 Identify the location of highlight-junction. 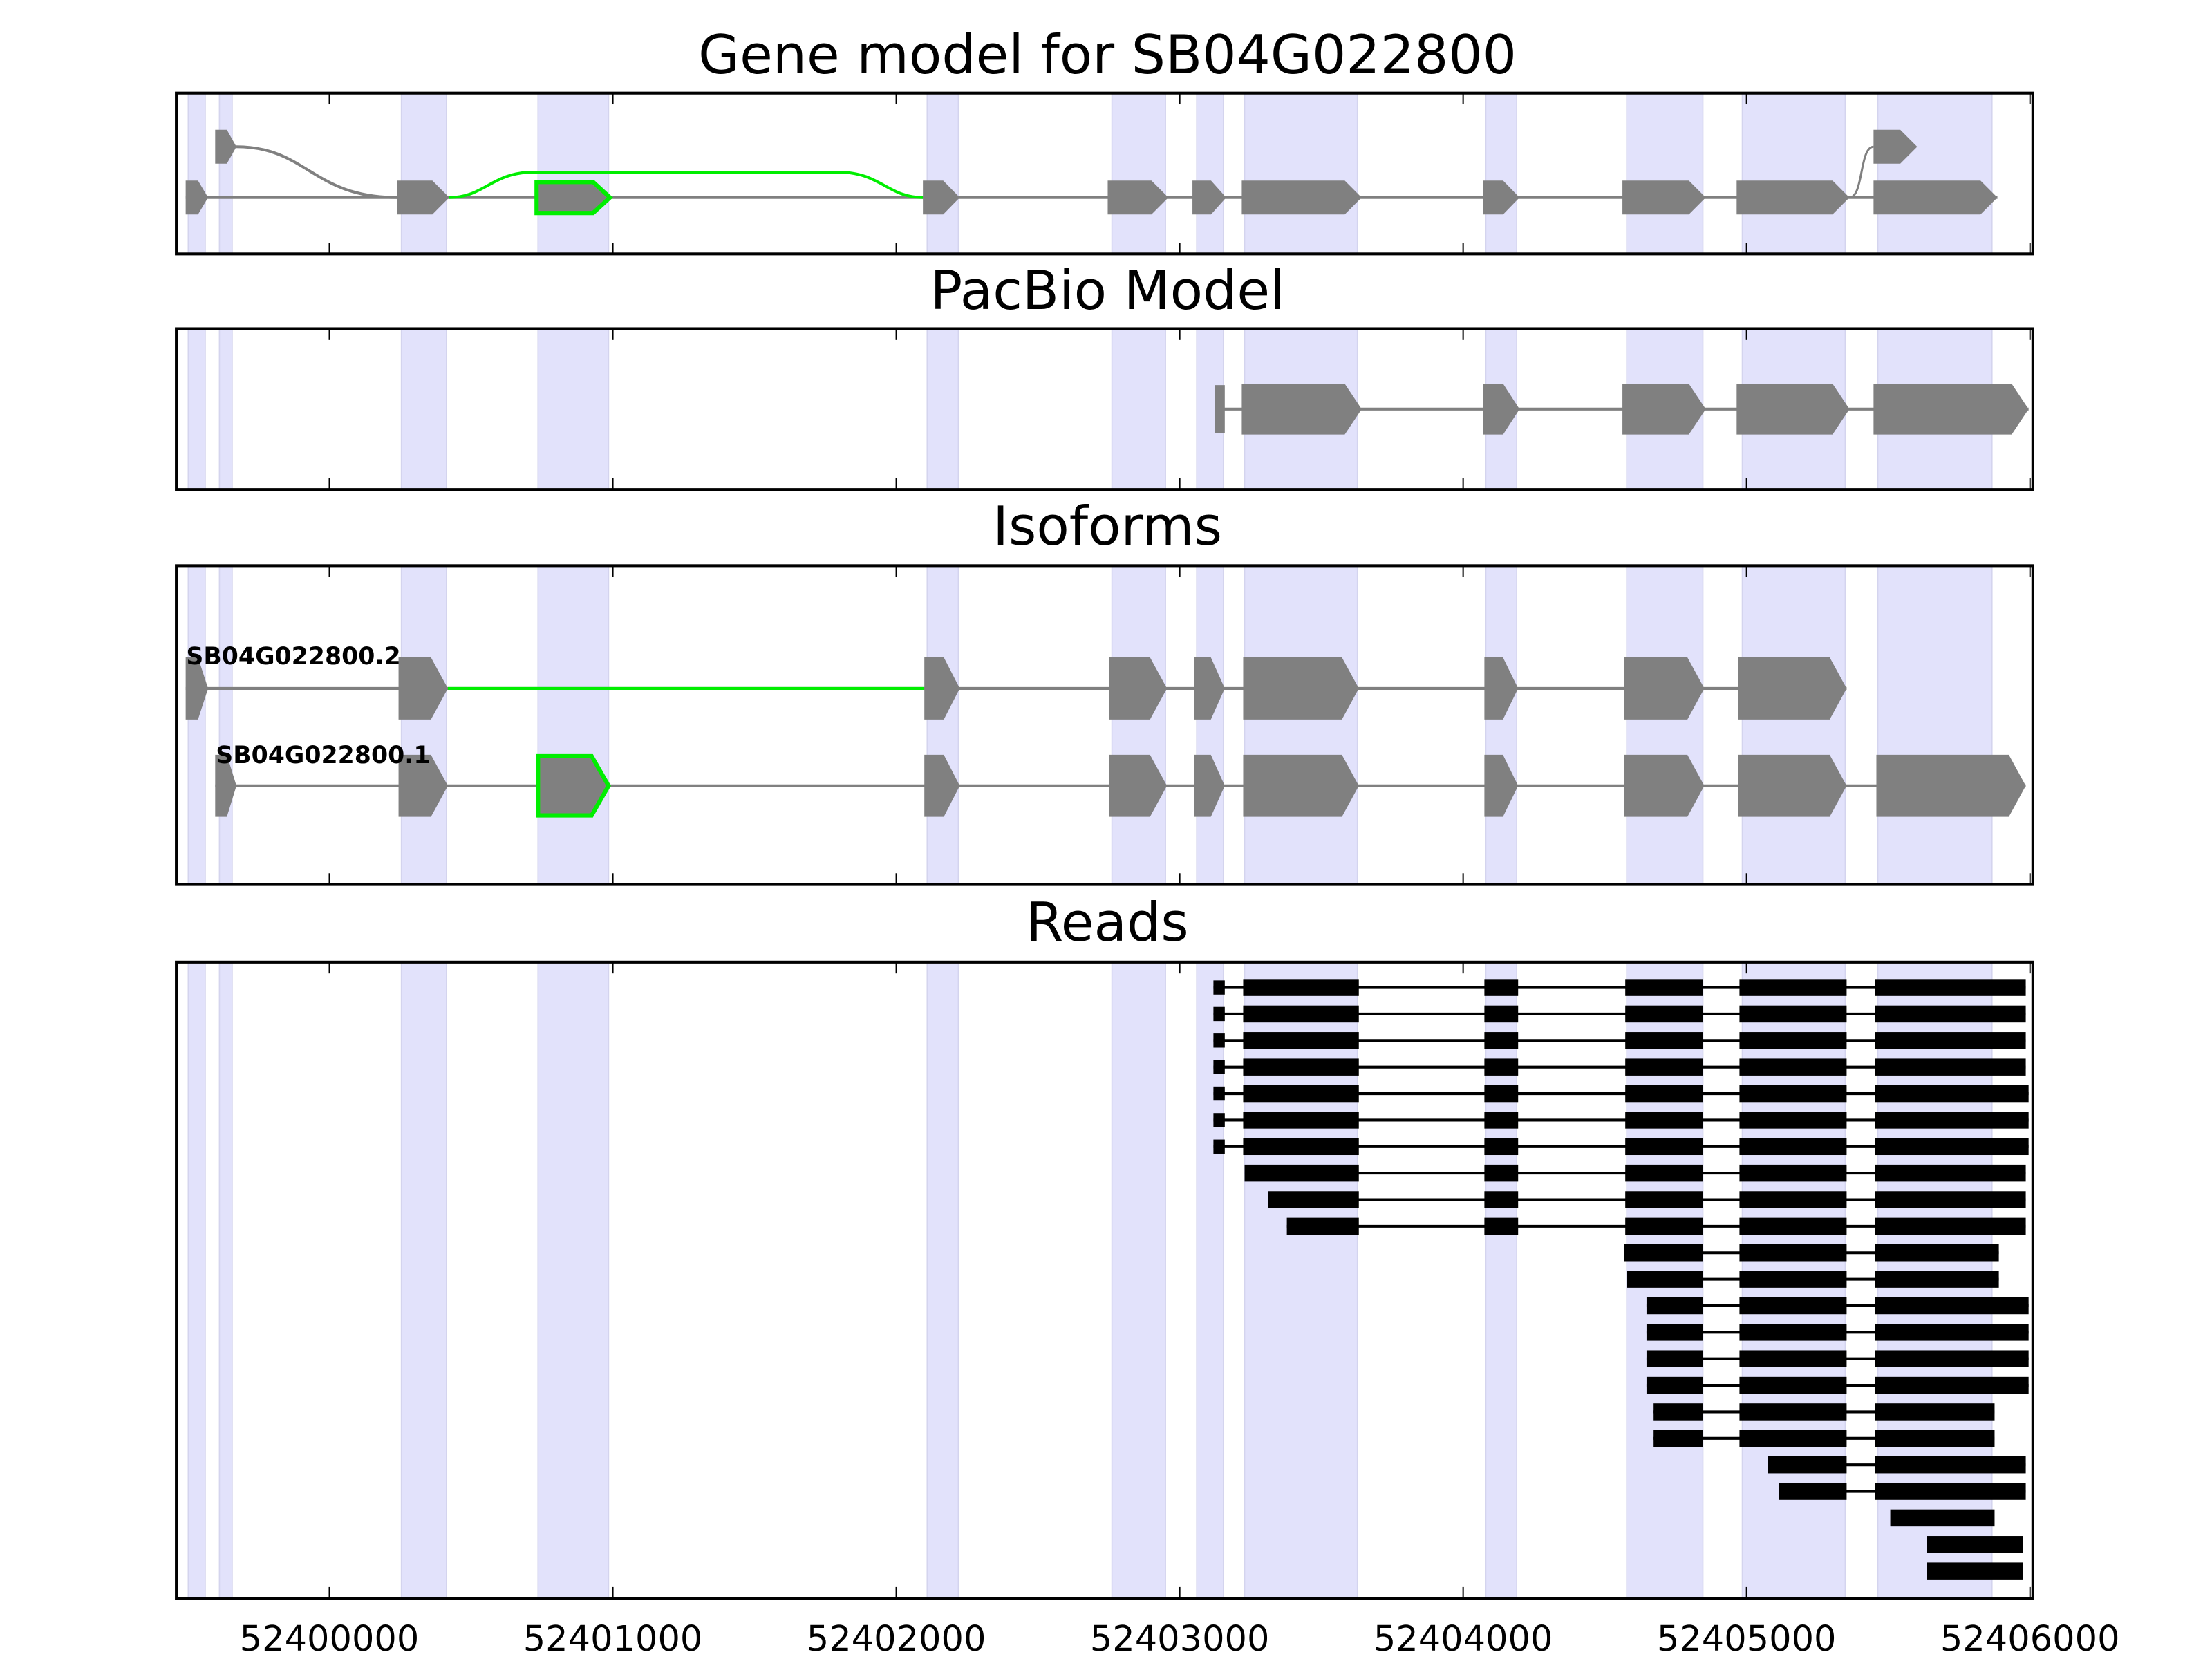
(686, 184).